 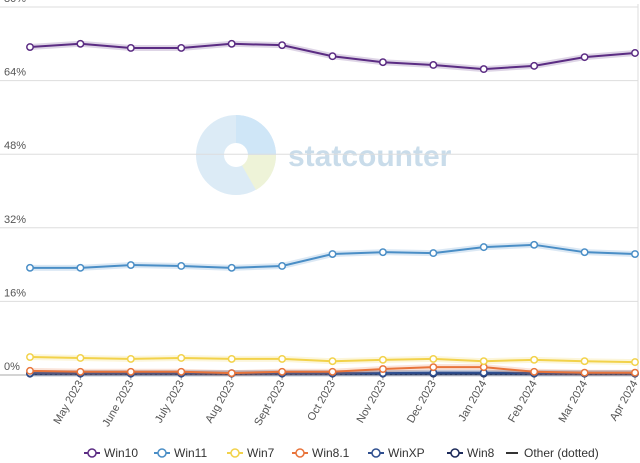 What do you see at coordinates (269, 403) in the screenshot?
I see `x-tick-label: Sept 2023` at bounding box center [269, 403].